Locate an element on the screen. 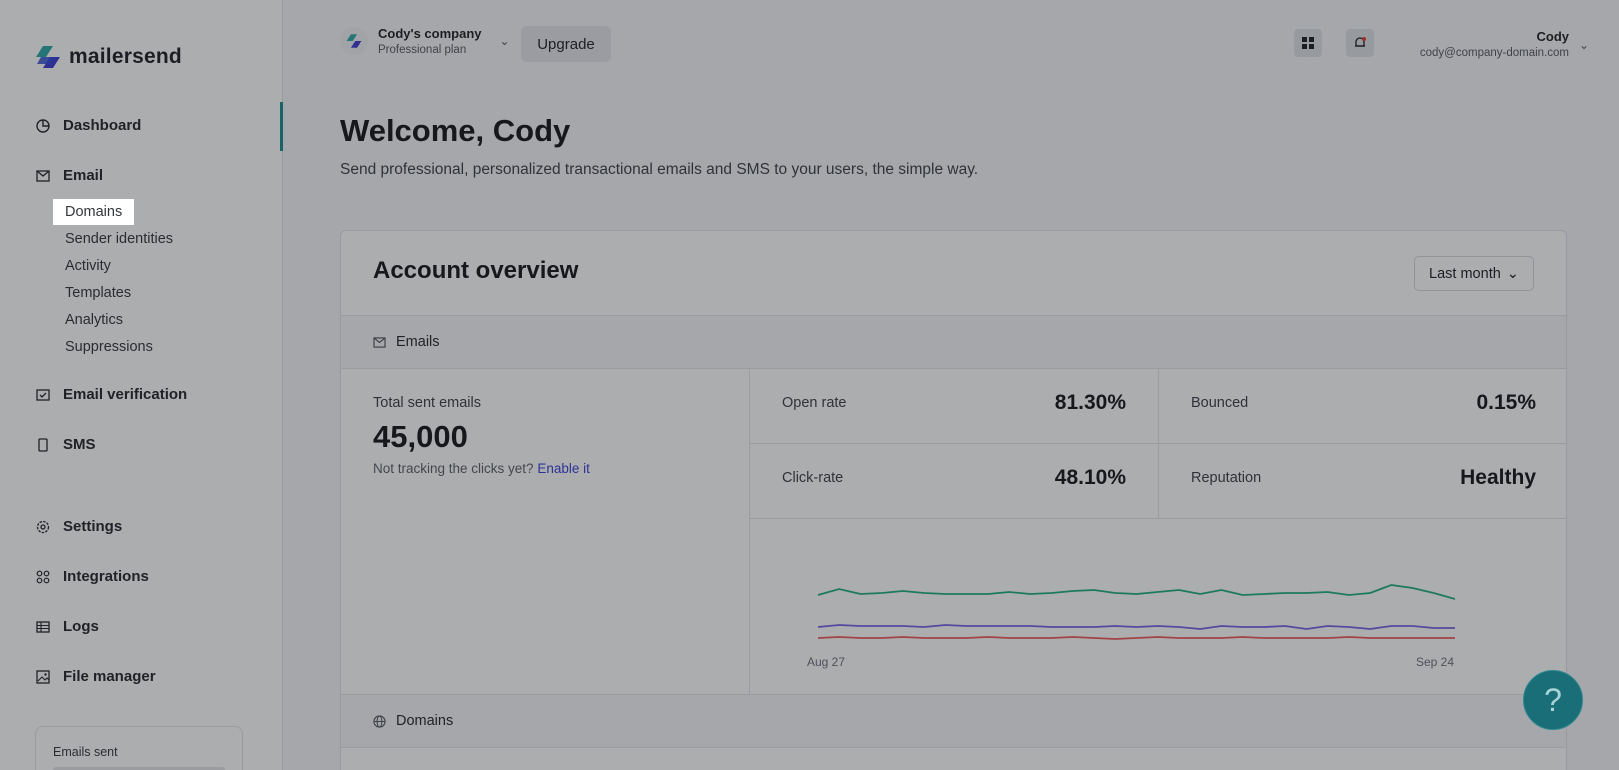 The width and height of the screenshot is (1619, 770). company-switcher: Cody's company Professional plan ⌄ is located at coordinates (425, 41).